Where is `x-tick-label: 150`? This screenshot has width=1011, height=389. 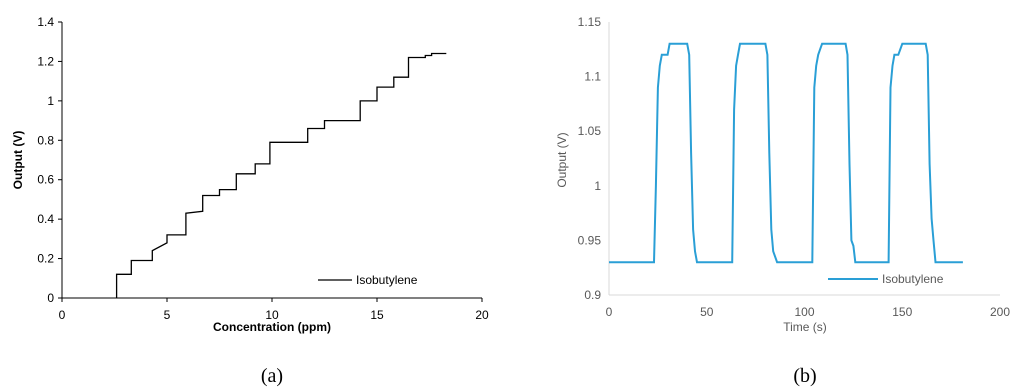
x-tick-label: 150 is located at coordinates (902, 312).